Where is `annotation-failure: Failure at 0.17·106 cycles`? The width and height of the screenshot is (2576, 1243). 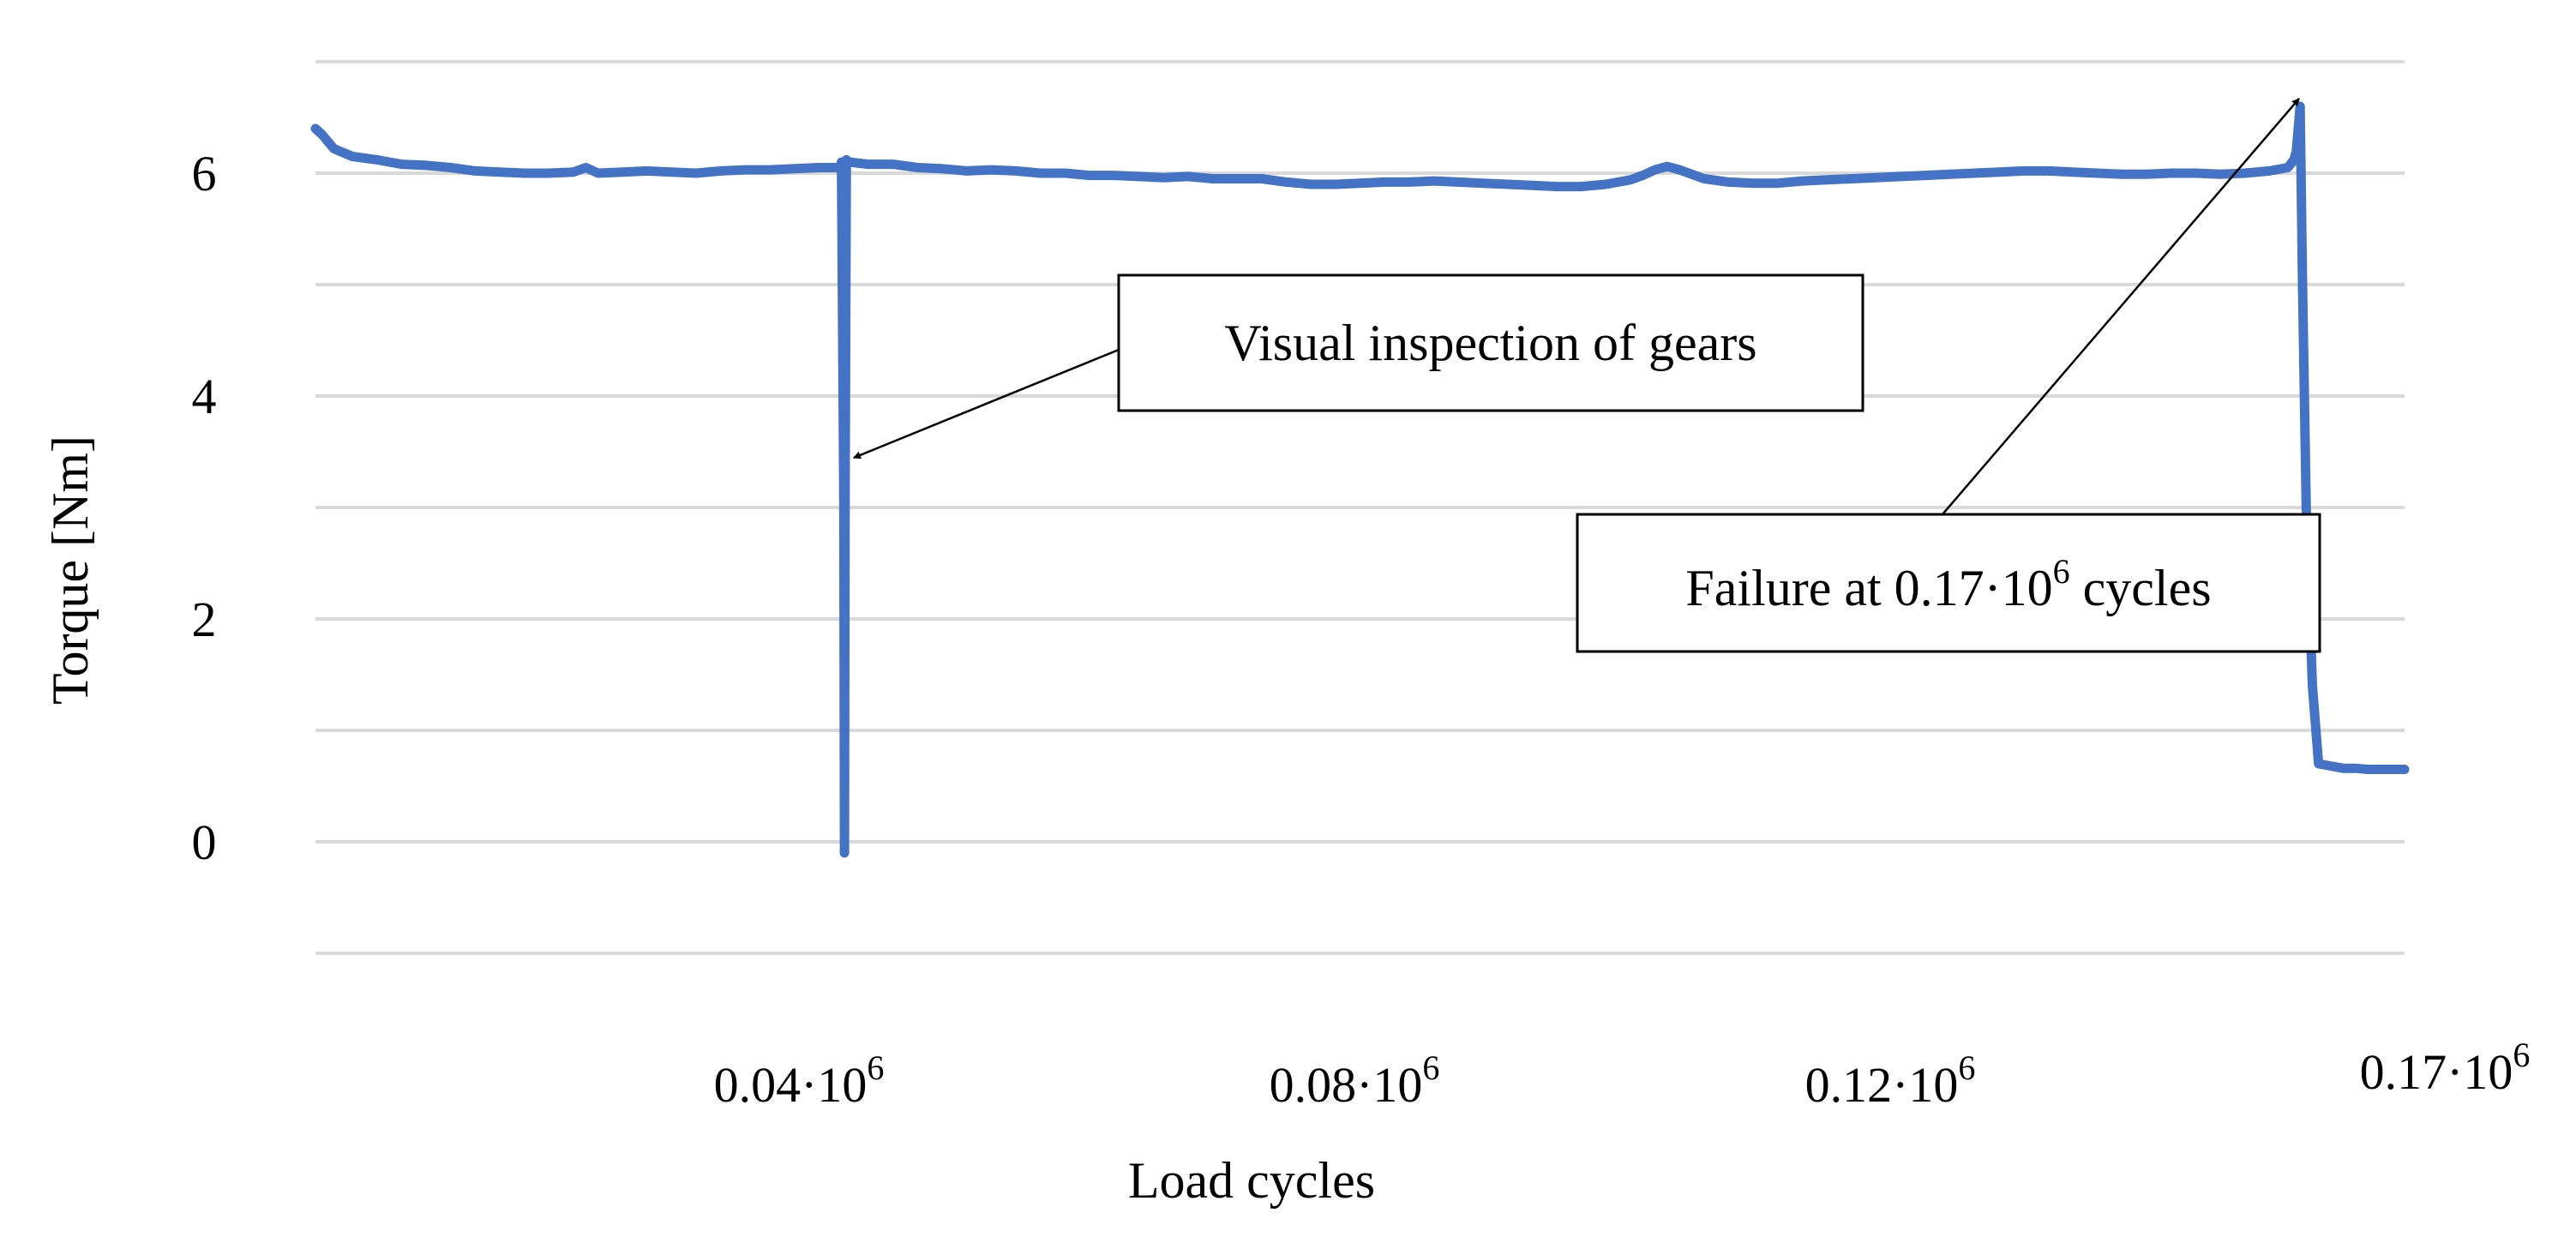 annotation-failure: Failure at 0.17·106 cycles is located at coordinates (1948, 375).